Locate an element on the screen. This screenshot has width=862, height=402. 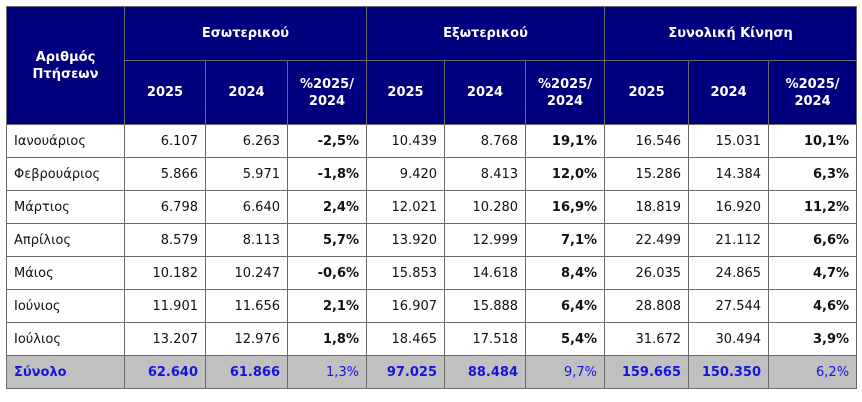
total-cell: 97.025 is located at coordinates (406, 372).